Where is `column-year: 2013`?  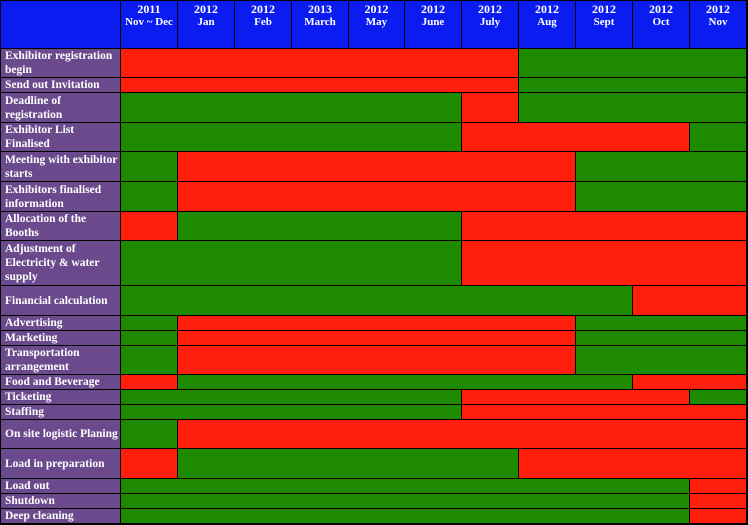
column-year: 2013 is located at coordinates (320, 9).